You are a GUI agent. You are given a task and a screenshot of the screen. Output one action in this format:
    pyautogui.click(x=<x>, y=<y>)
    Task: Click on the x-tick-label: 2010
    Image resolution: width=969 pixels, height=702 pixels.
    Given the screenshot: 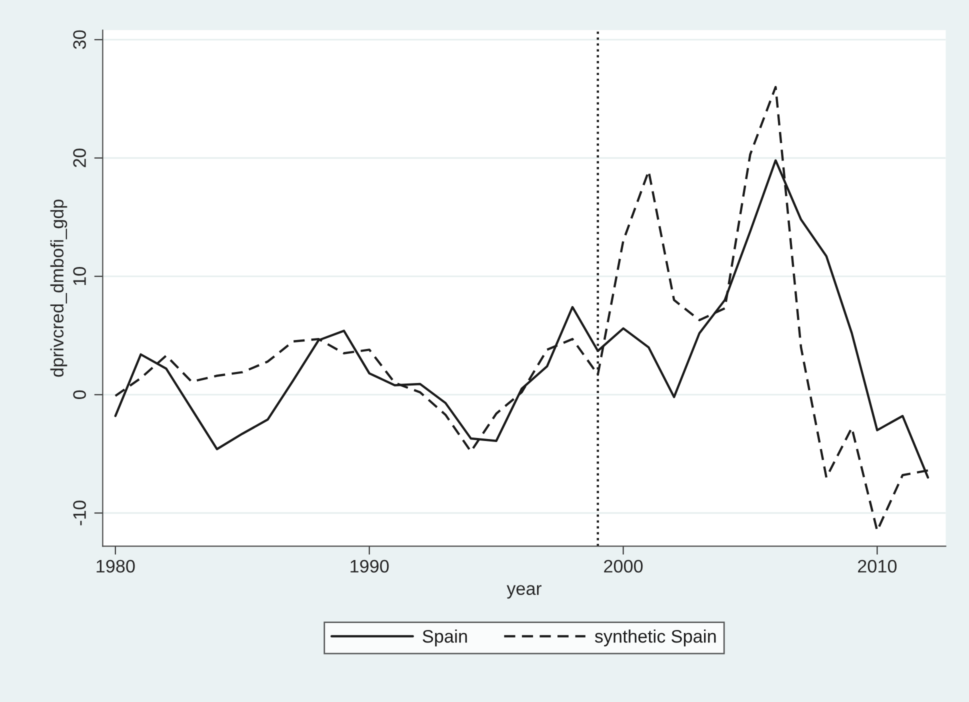 What is the action you would take?
    pyautogui.click(x=877, y=566)
    